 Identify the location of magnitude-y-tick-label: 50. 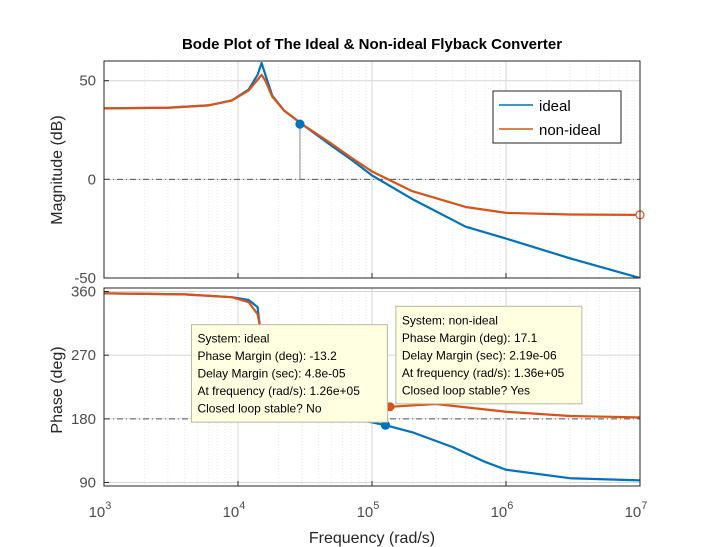
(87, 81).